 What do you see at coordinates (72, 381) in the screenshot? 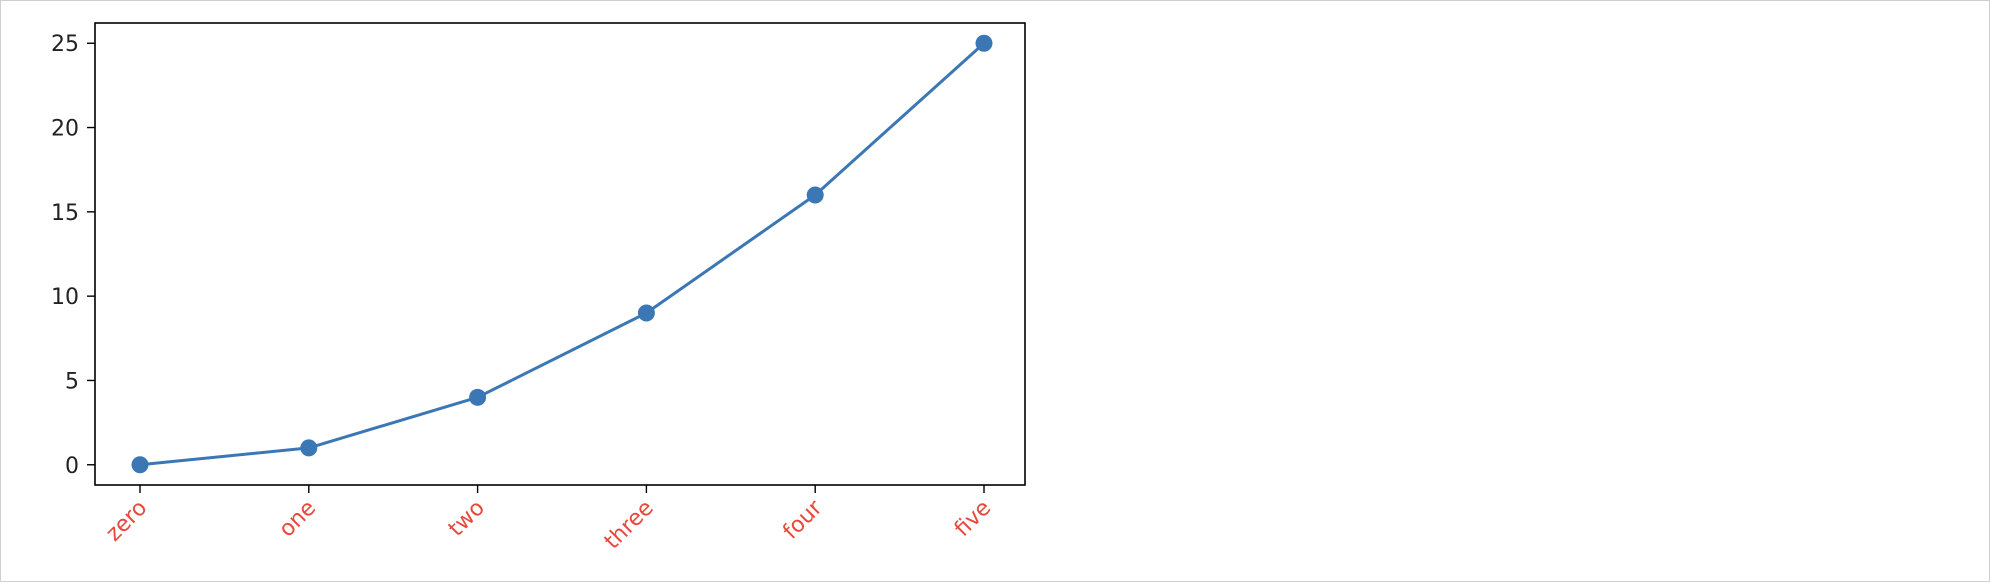
I see `y-tick-label: 5` at bounding box center [72, 381].